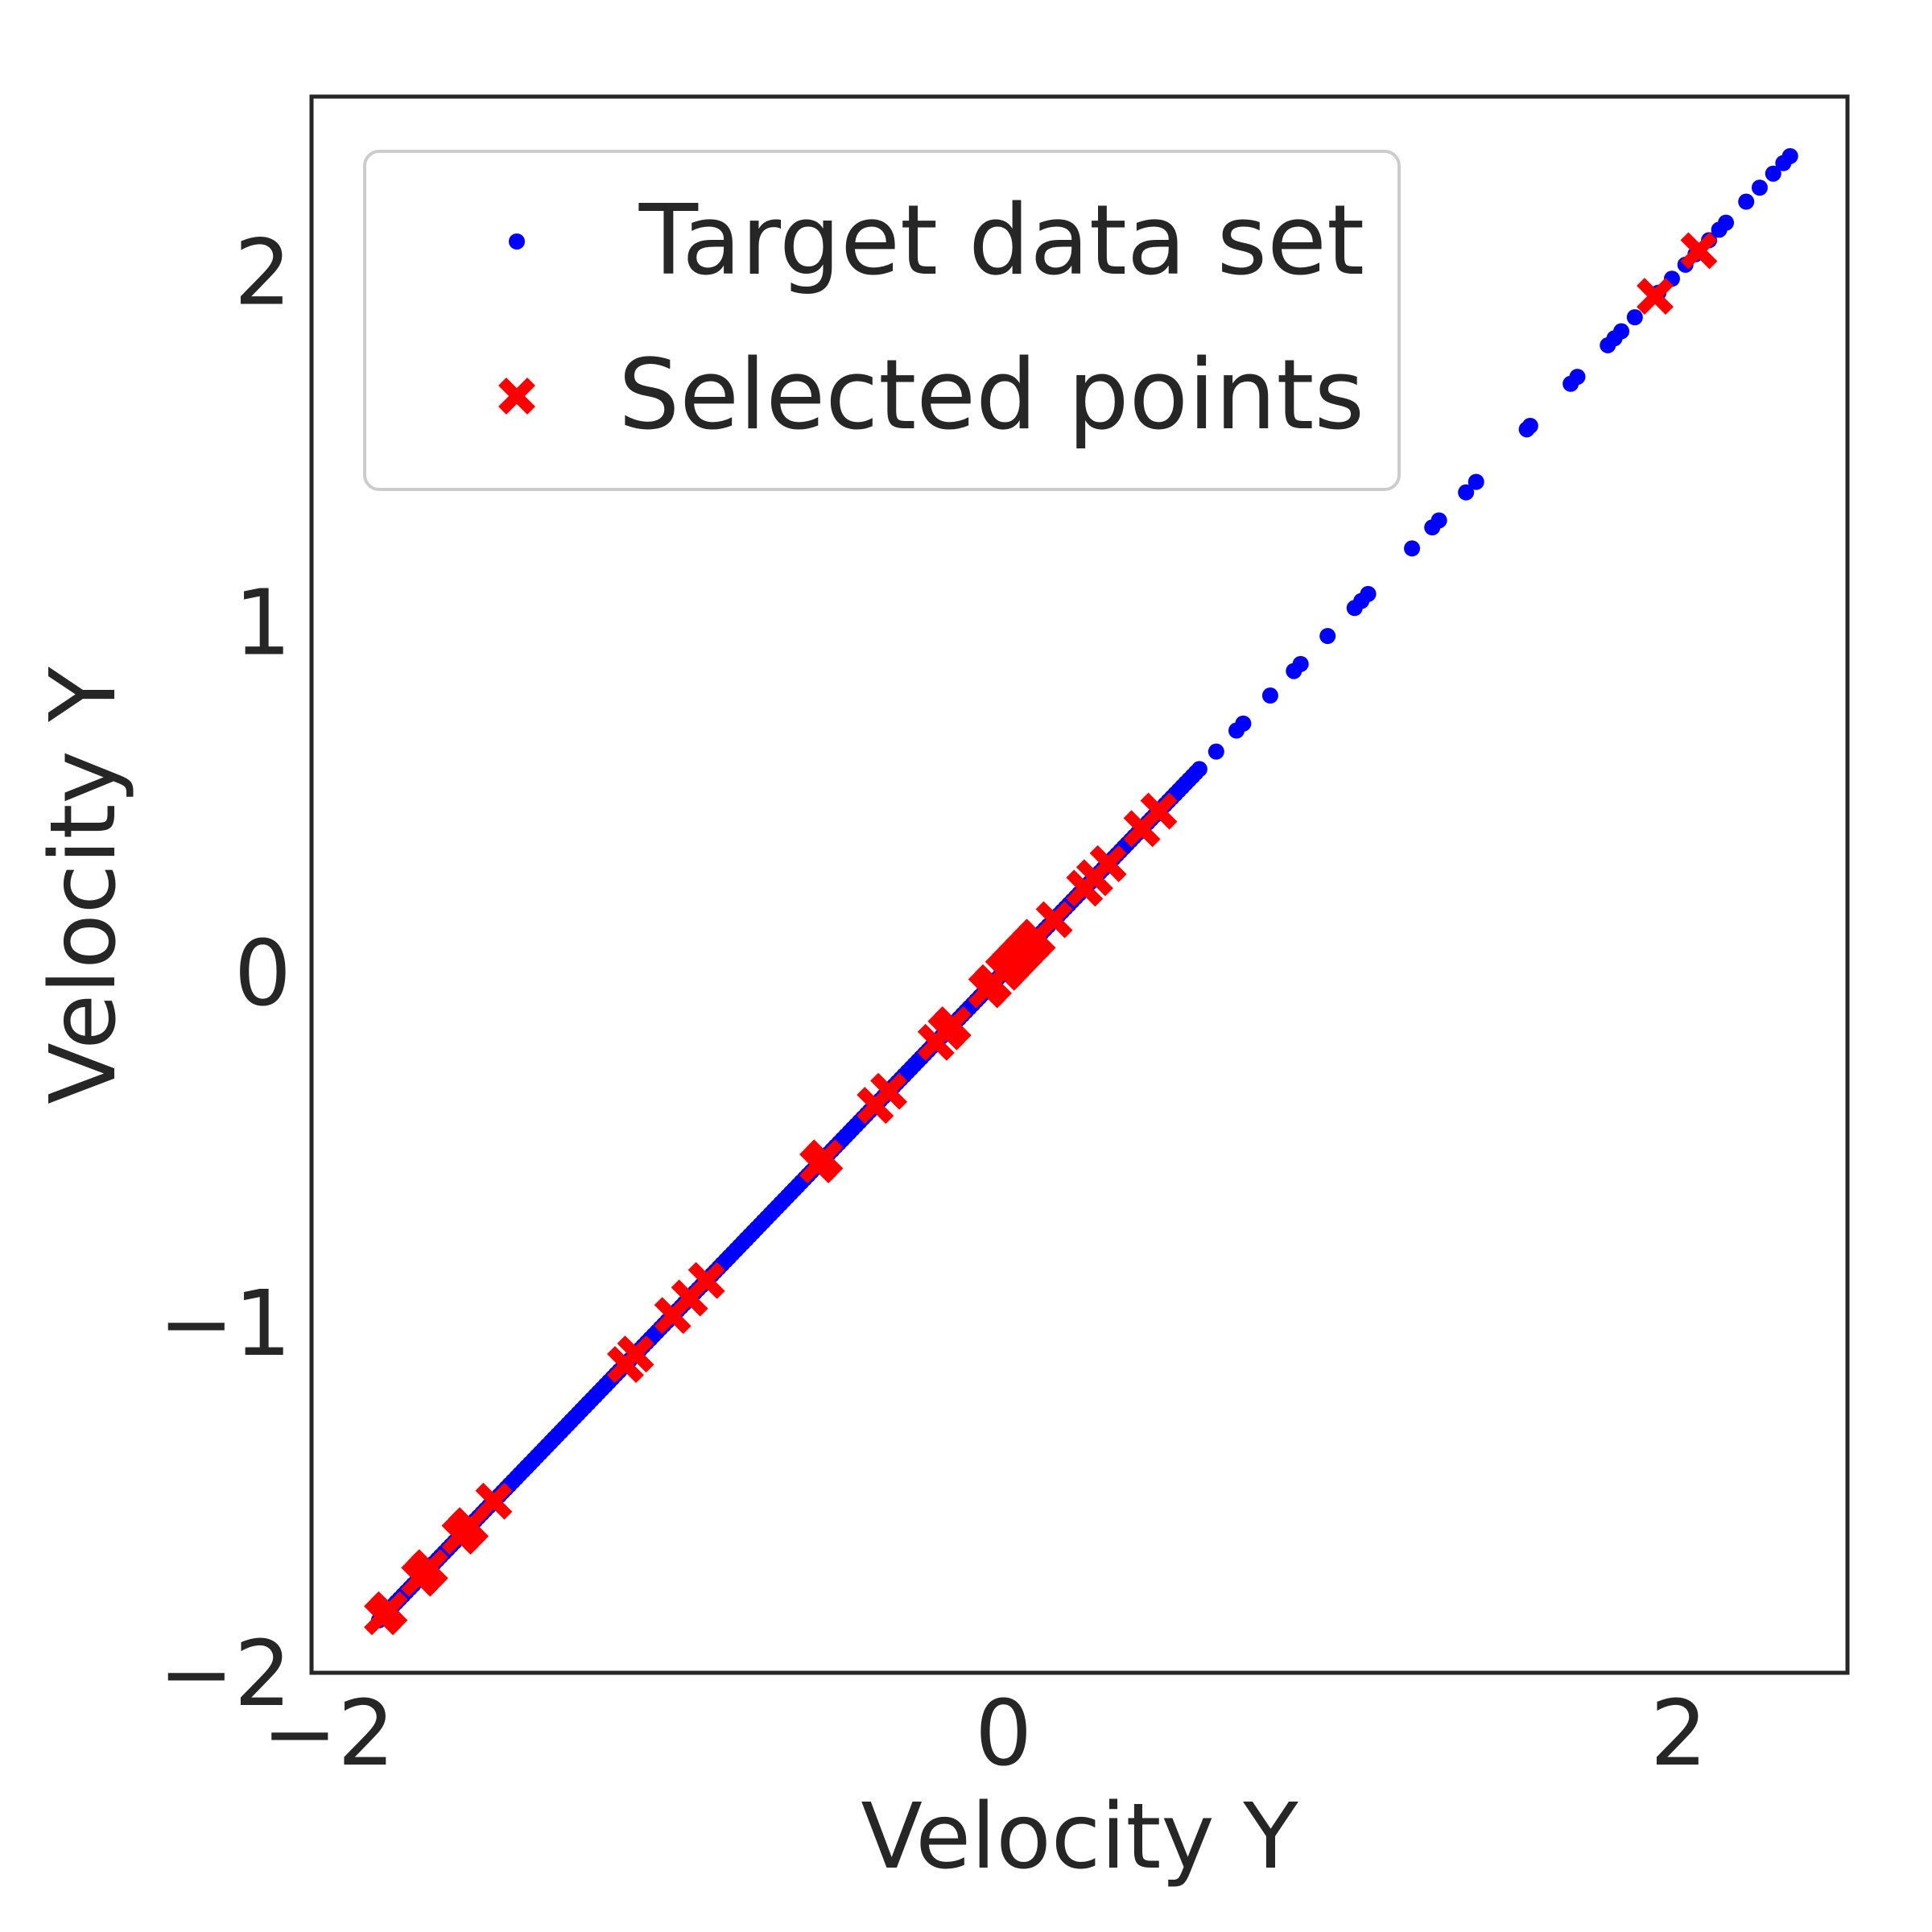 Image resolution: width=1932 pixels, height=1932 pixels. Describe the element at coordinates (991, 396) in the screenshot. I see `legend-label: Selected points` at that location.